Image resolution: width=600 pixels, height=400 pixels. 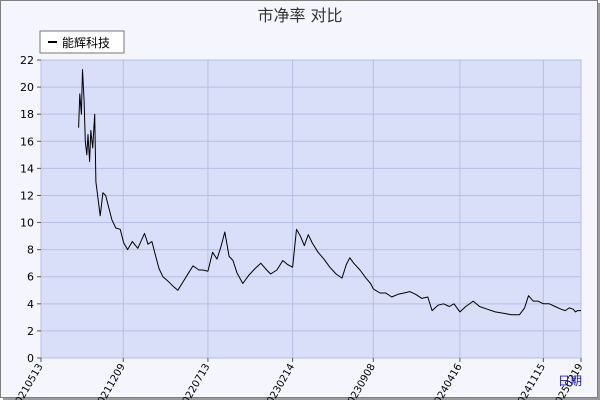 What do you see at coordinates (28, 381) in the screenshot?
I see `x-tick-label: 20210513` at bounding box center [28, 381].